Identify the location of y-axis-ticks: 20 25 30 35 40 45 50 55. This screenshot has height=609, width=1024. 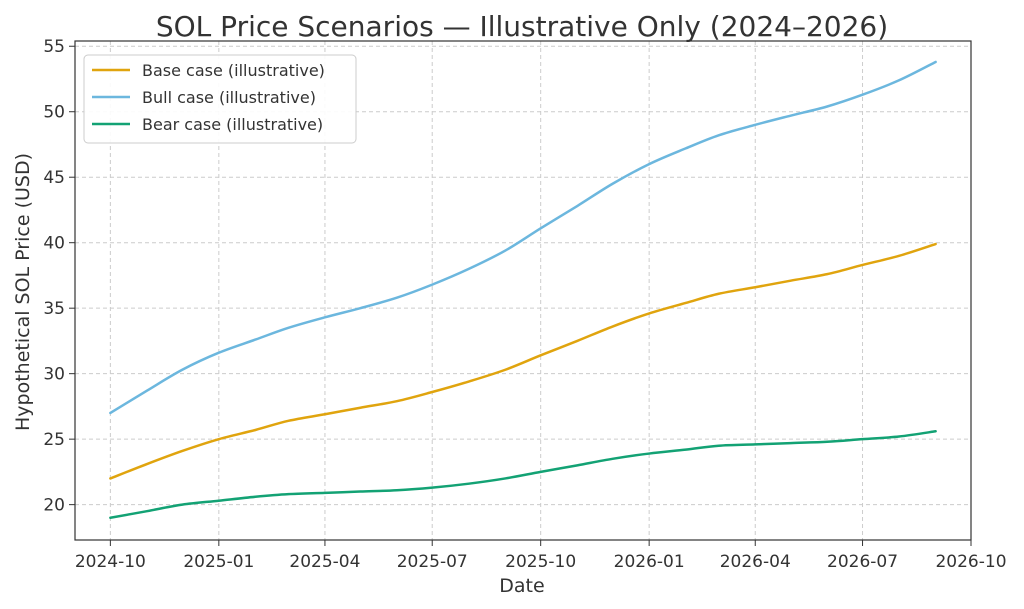
(59, 276).